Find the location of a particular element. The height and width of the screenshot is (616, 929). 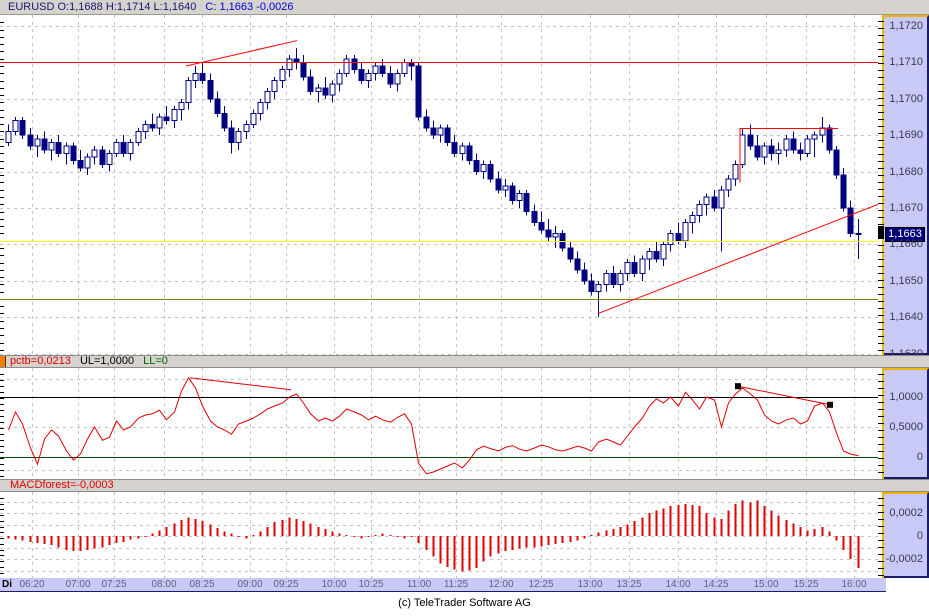

time-axis-label: 06:20 is located at coordinates (32, 584).